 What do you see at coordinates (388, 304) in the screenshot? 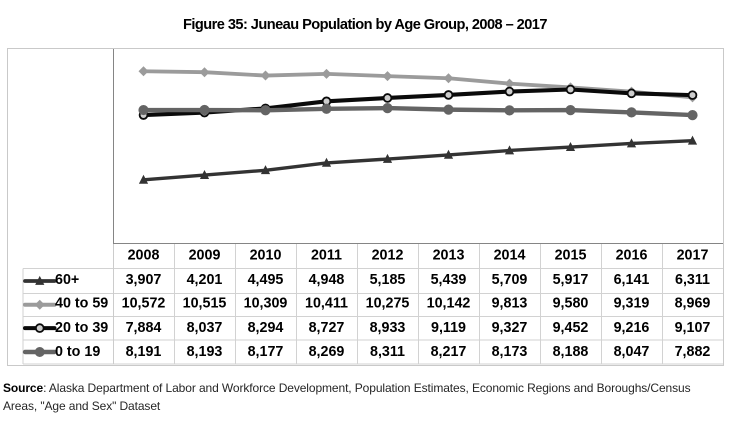
I see `svg-text: 10,275` at bounding box center [388, 304].